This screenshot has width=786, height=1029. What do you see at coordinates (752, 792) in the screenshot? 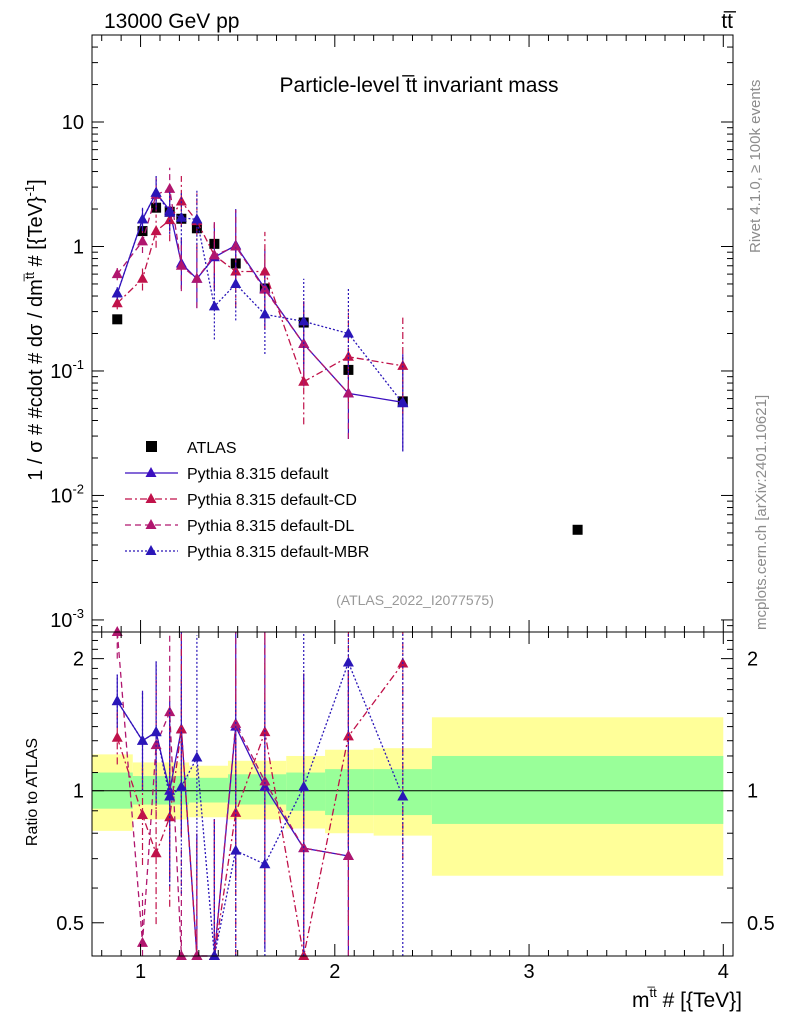
I see `ratio-ytick-label-right: 1` at bounding box center [752, 792].